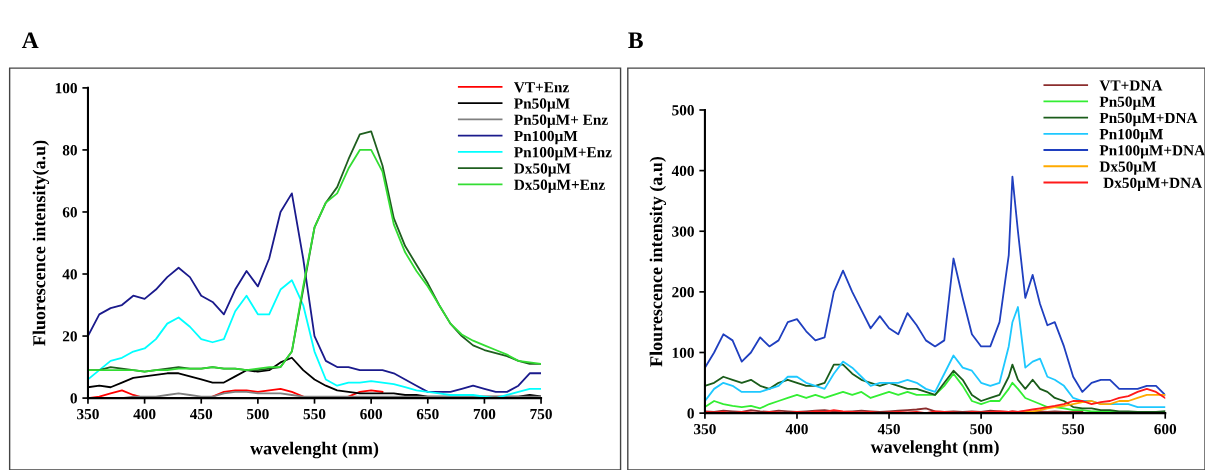 Image resolution: width=1205 pixels, height=470 pixels. What do you see at coordinates (658, 261) in the screenshot?
I see `y-axis-title: Flourescence intensity (a.u)` at bounding box center [658, 261].